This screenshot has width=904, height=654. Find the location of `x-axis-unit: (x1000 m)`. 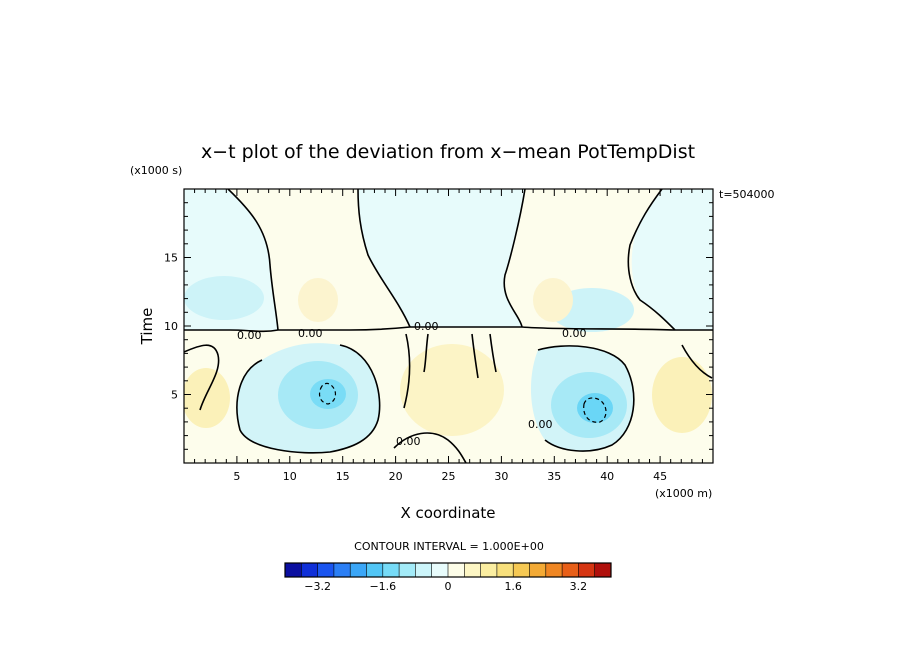

x-axis-unit: (x1000 m) is located at coordinates (683, 493).